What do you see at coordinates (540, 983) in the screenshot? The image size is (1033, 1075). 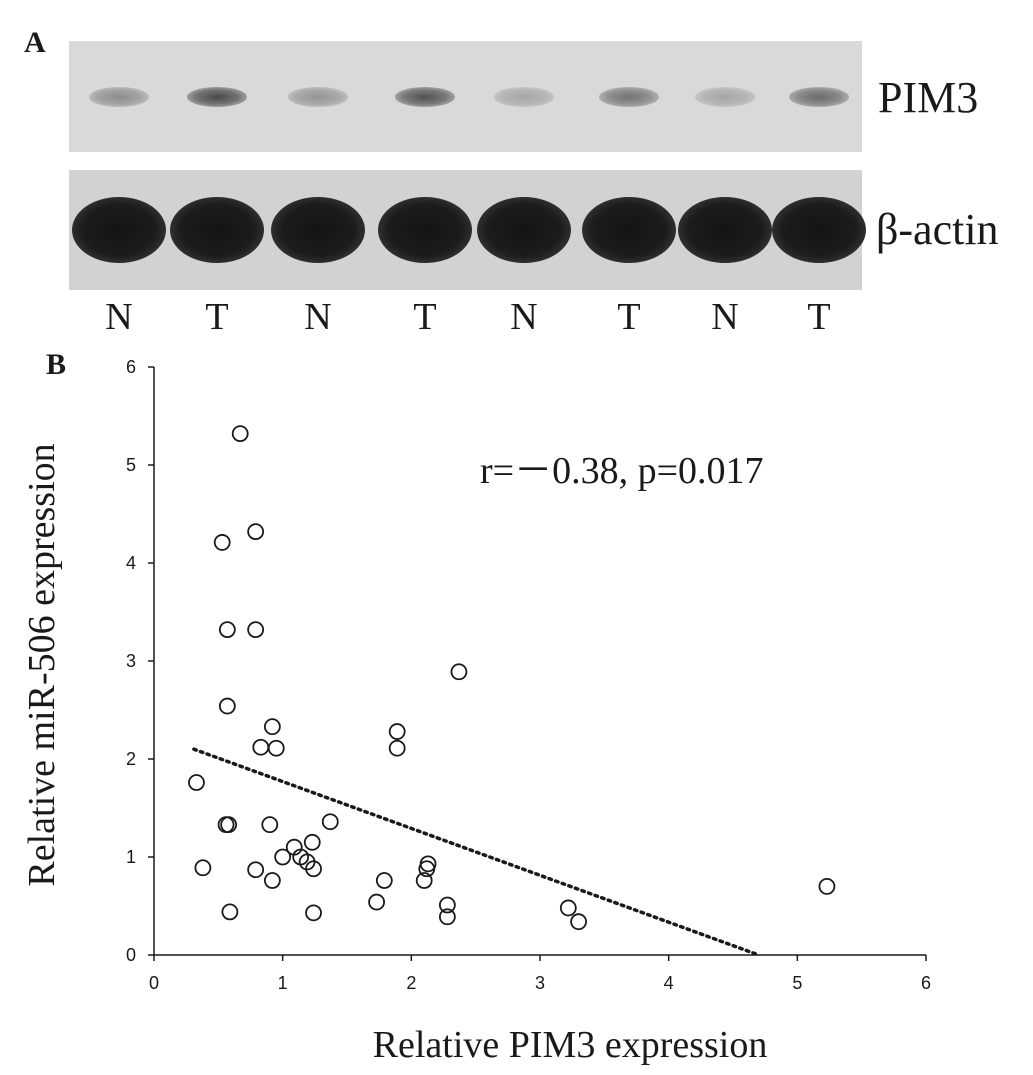 I see `x-tick-label: 3` at bounding box center [540, 983].